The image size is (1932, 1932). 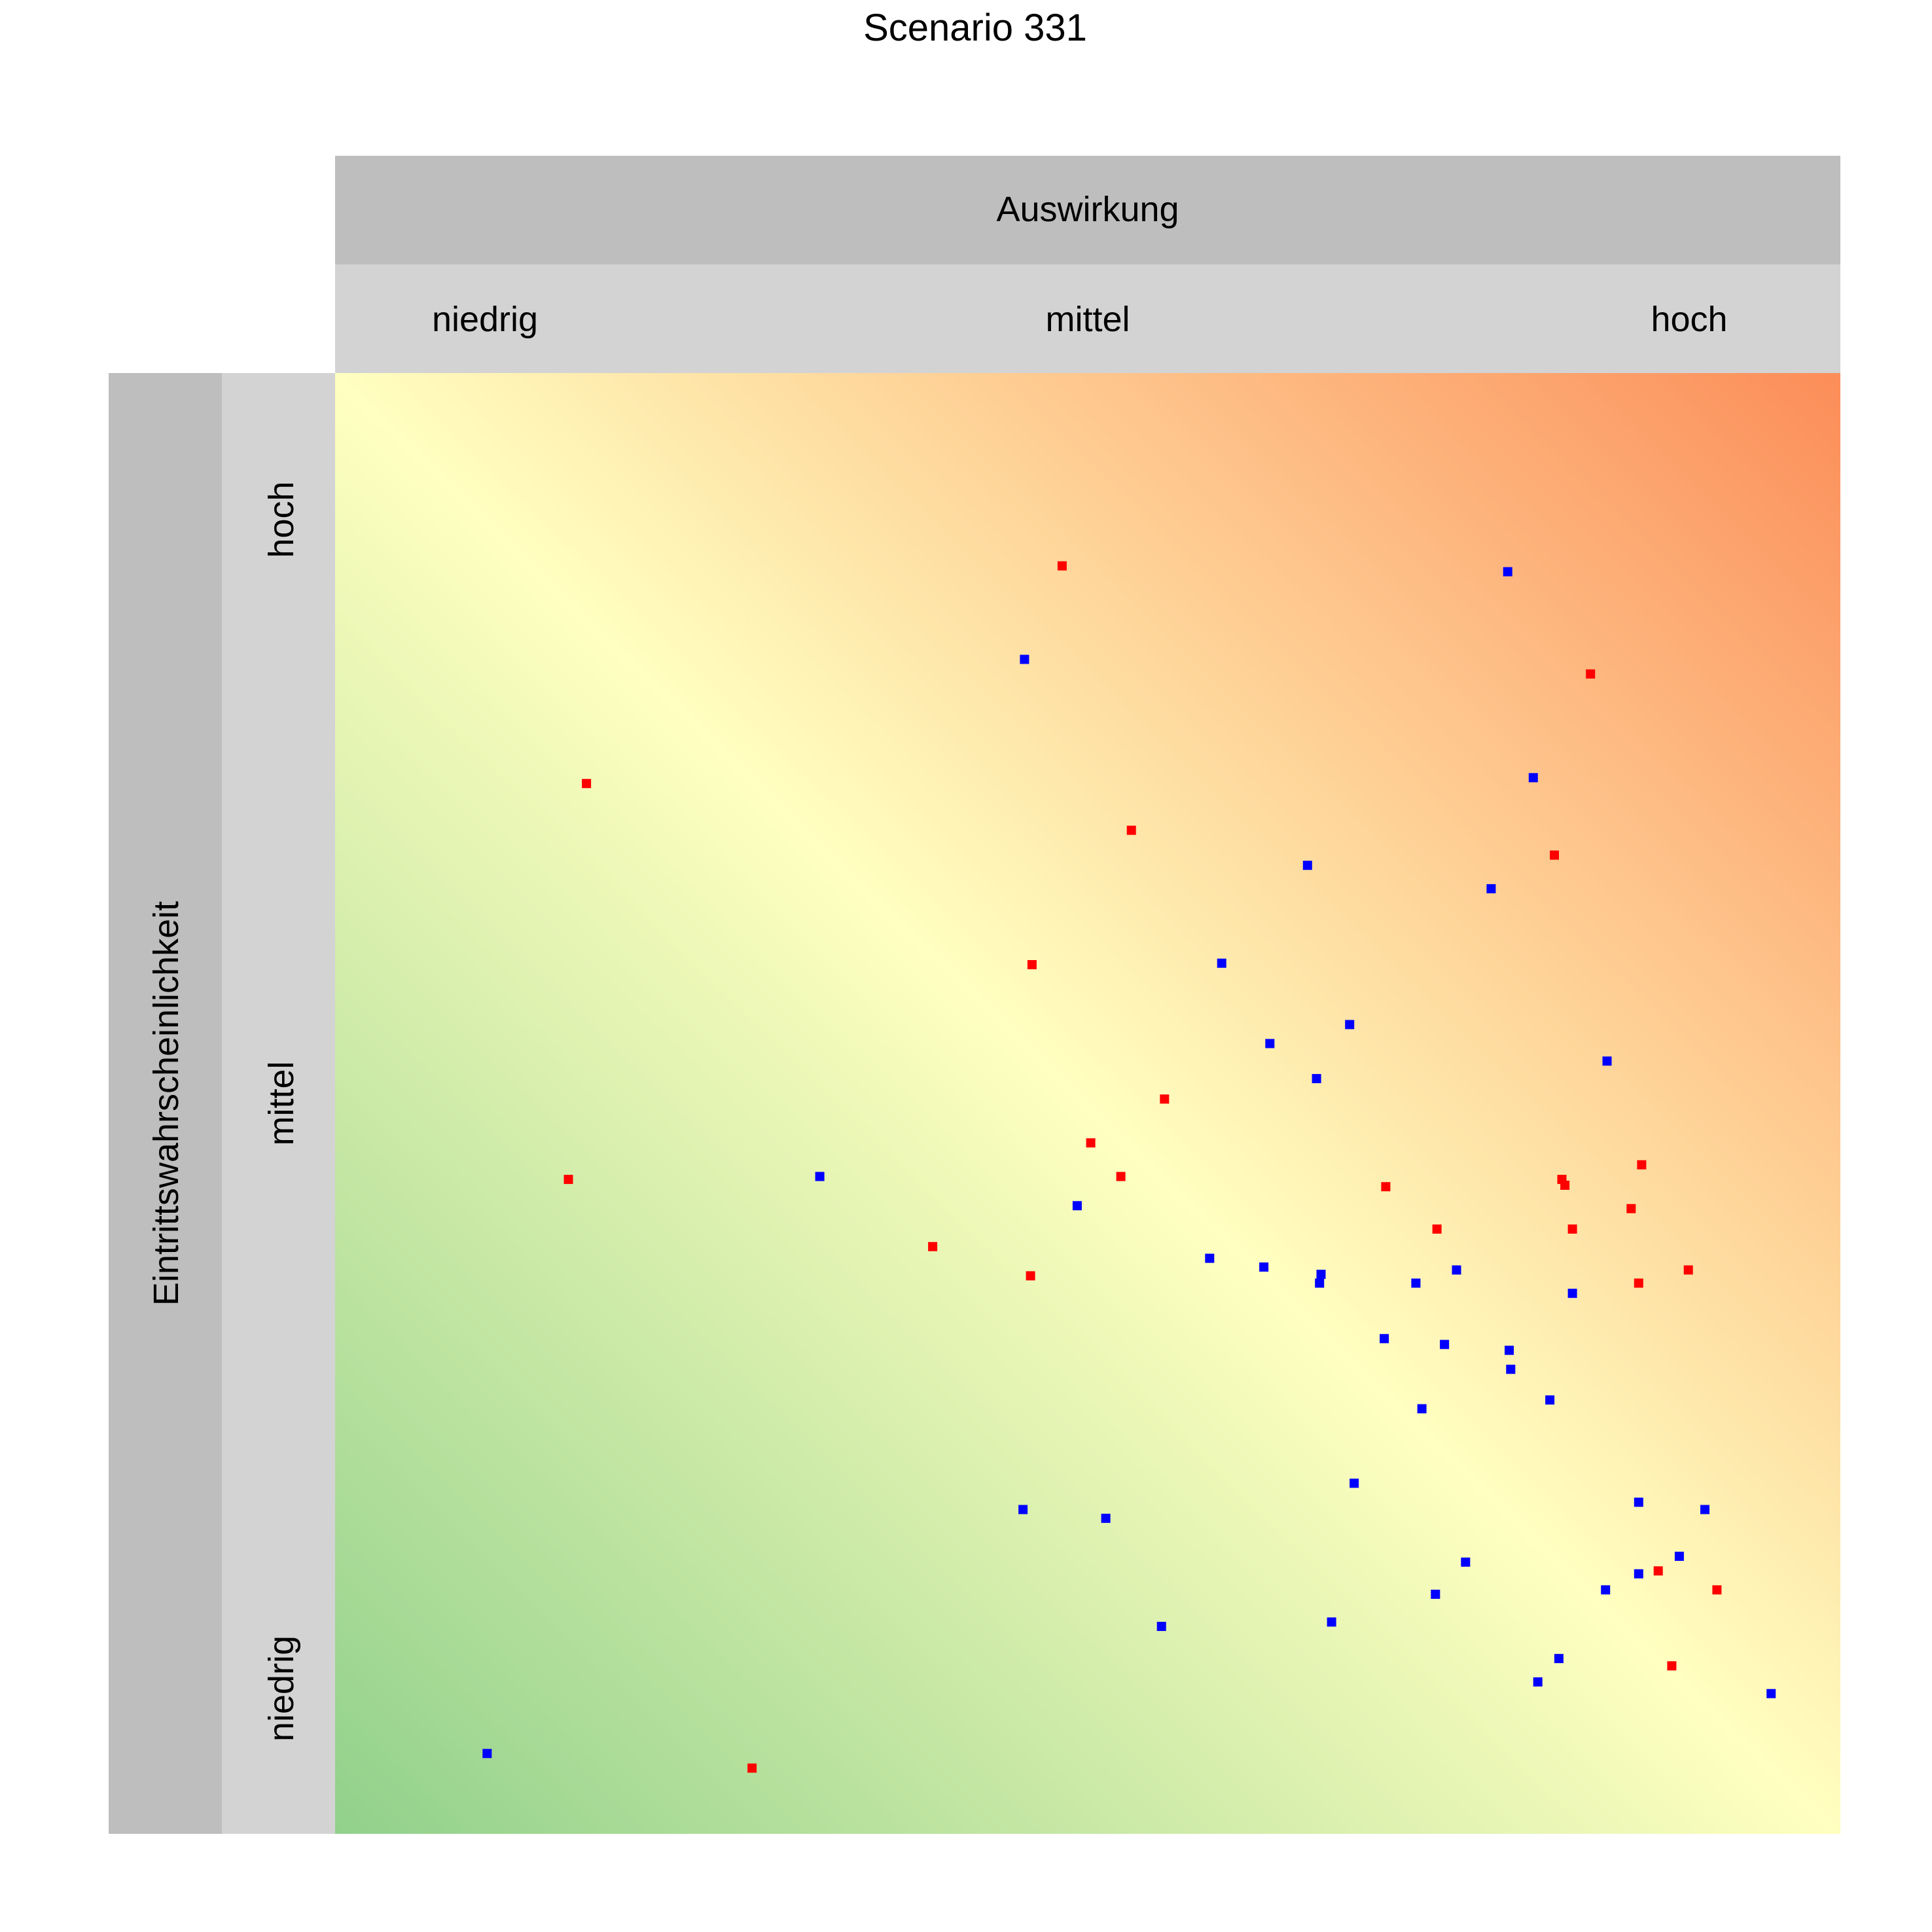 I want to click on chart-title: Scenario 331, so click(x=975, y=28).